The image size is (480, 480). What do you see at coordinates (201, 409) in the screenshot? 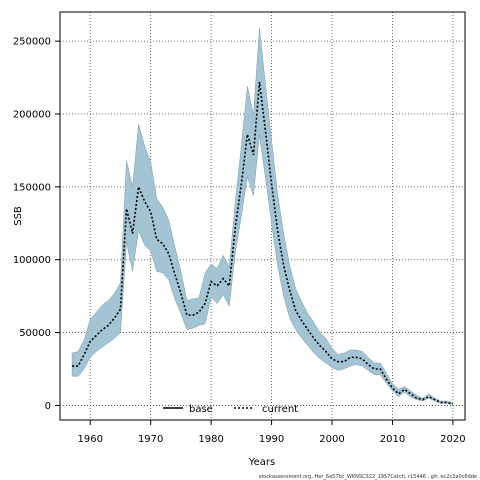
I see `legend-base-label: base` at bounding box center [201, 409].